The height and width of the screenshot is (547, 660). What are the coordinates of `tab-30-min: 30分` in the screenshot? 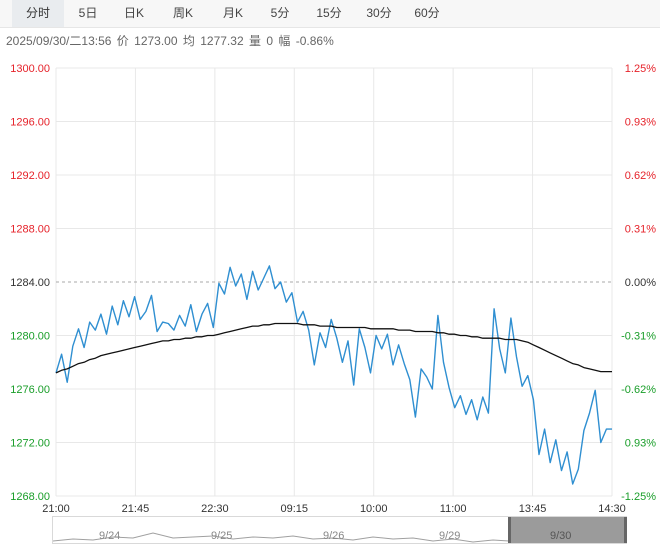 It's located at (379, 13).